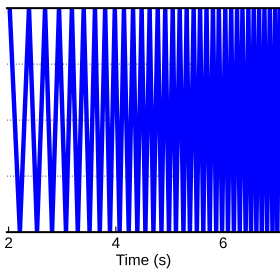  Describe the element at coordinates (223, 242) in the screenshot. I see `x-tick-label: 6` at that location.